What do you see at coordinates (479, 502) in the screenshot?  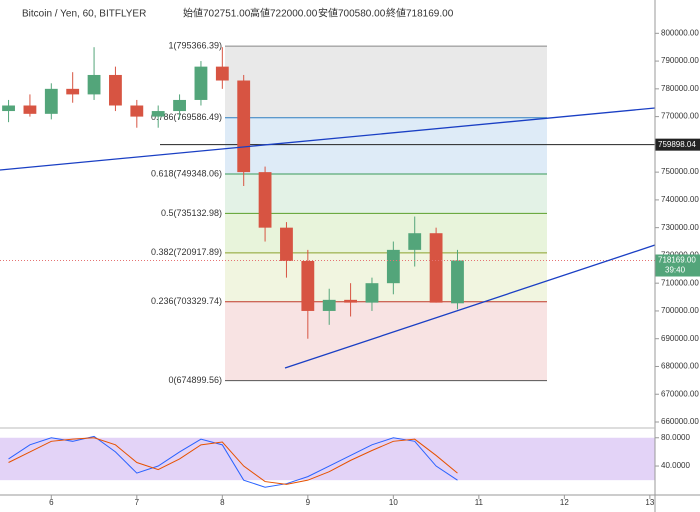 I see `x-tick-label: 11` at bounding box center [479, 502].